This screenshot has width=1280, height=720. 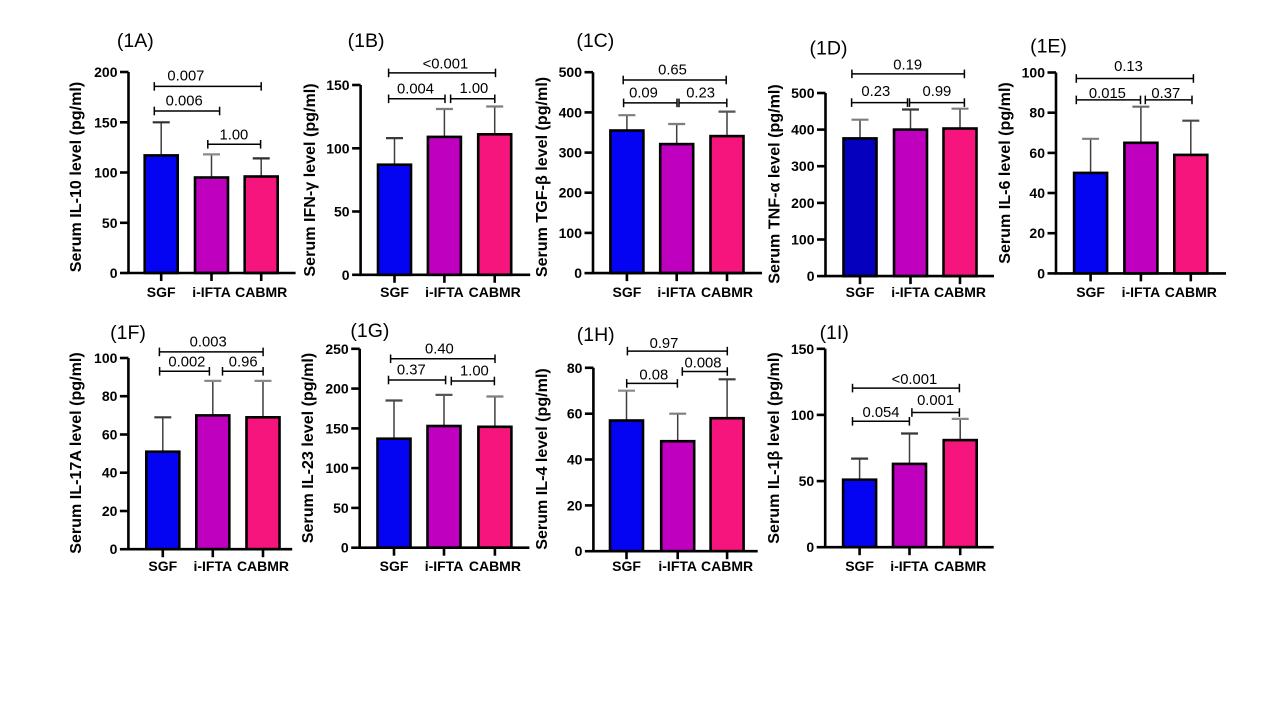 What do you see at coordinates (439, 350) in the screenshot?
I see `svg-text: 0.40` at bounding box center [439, 350].